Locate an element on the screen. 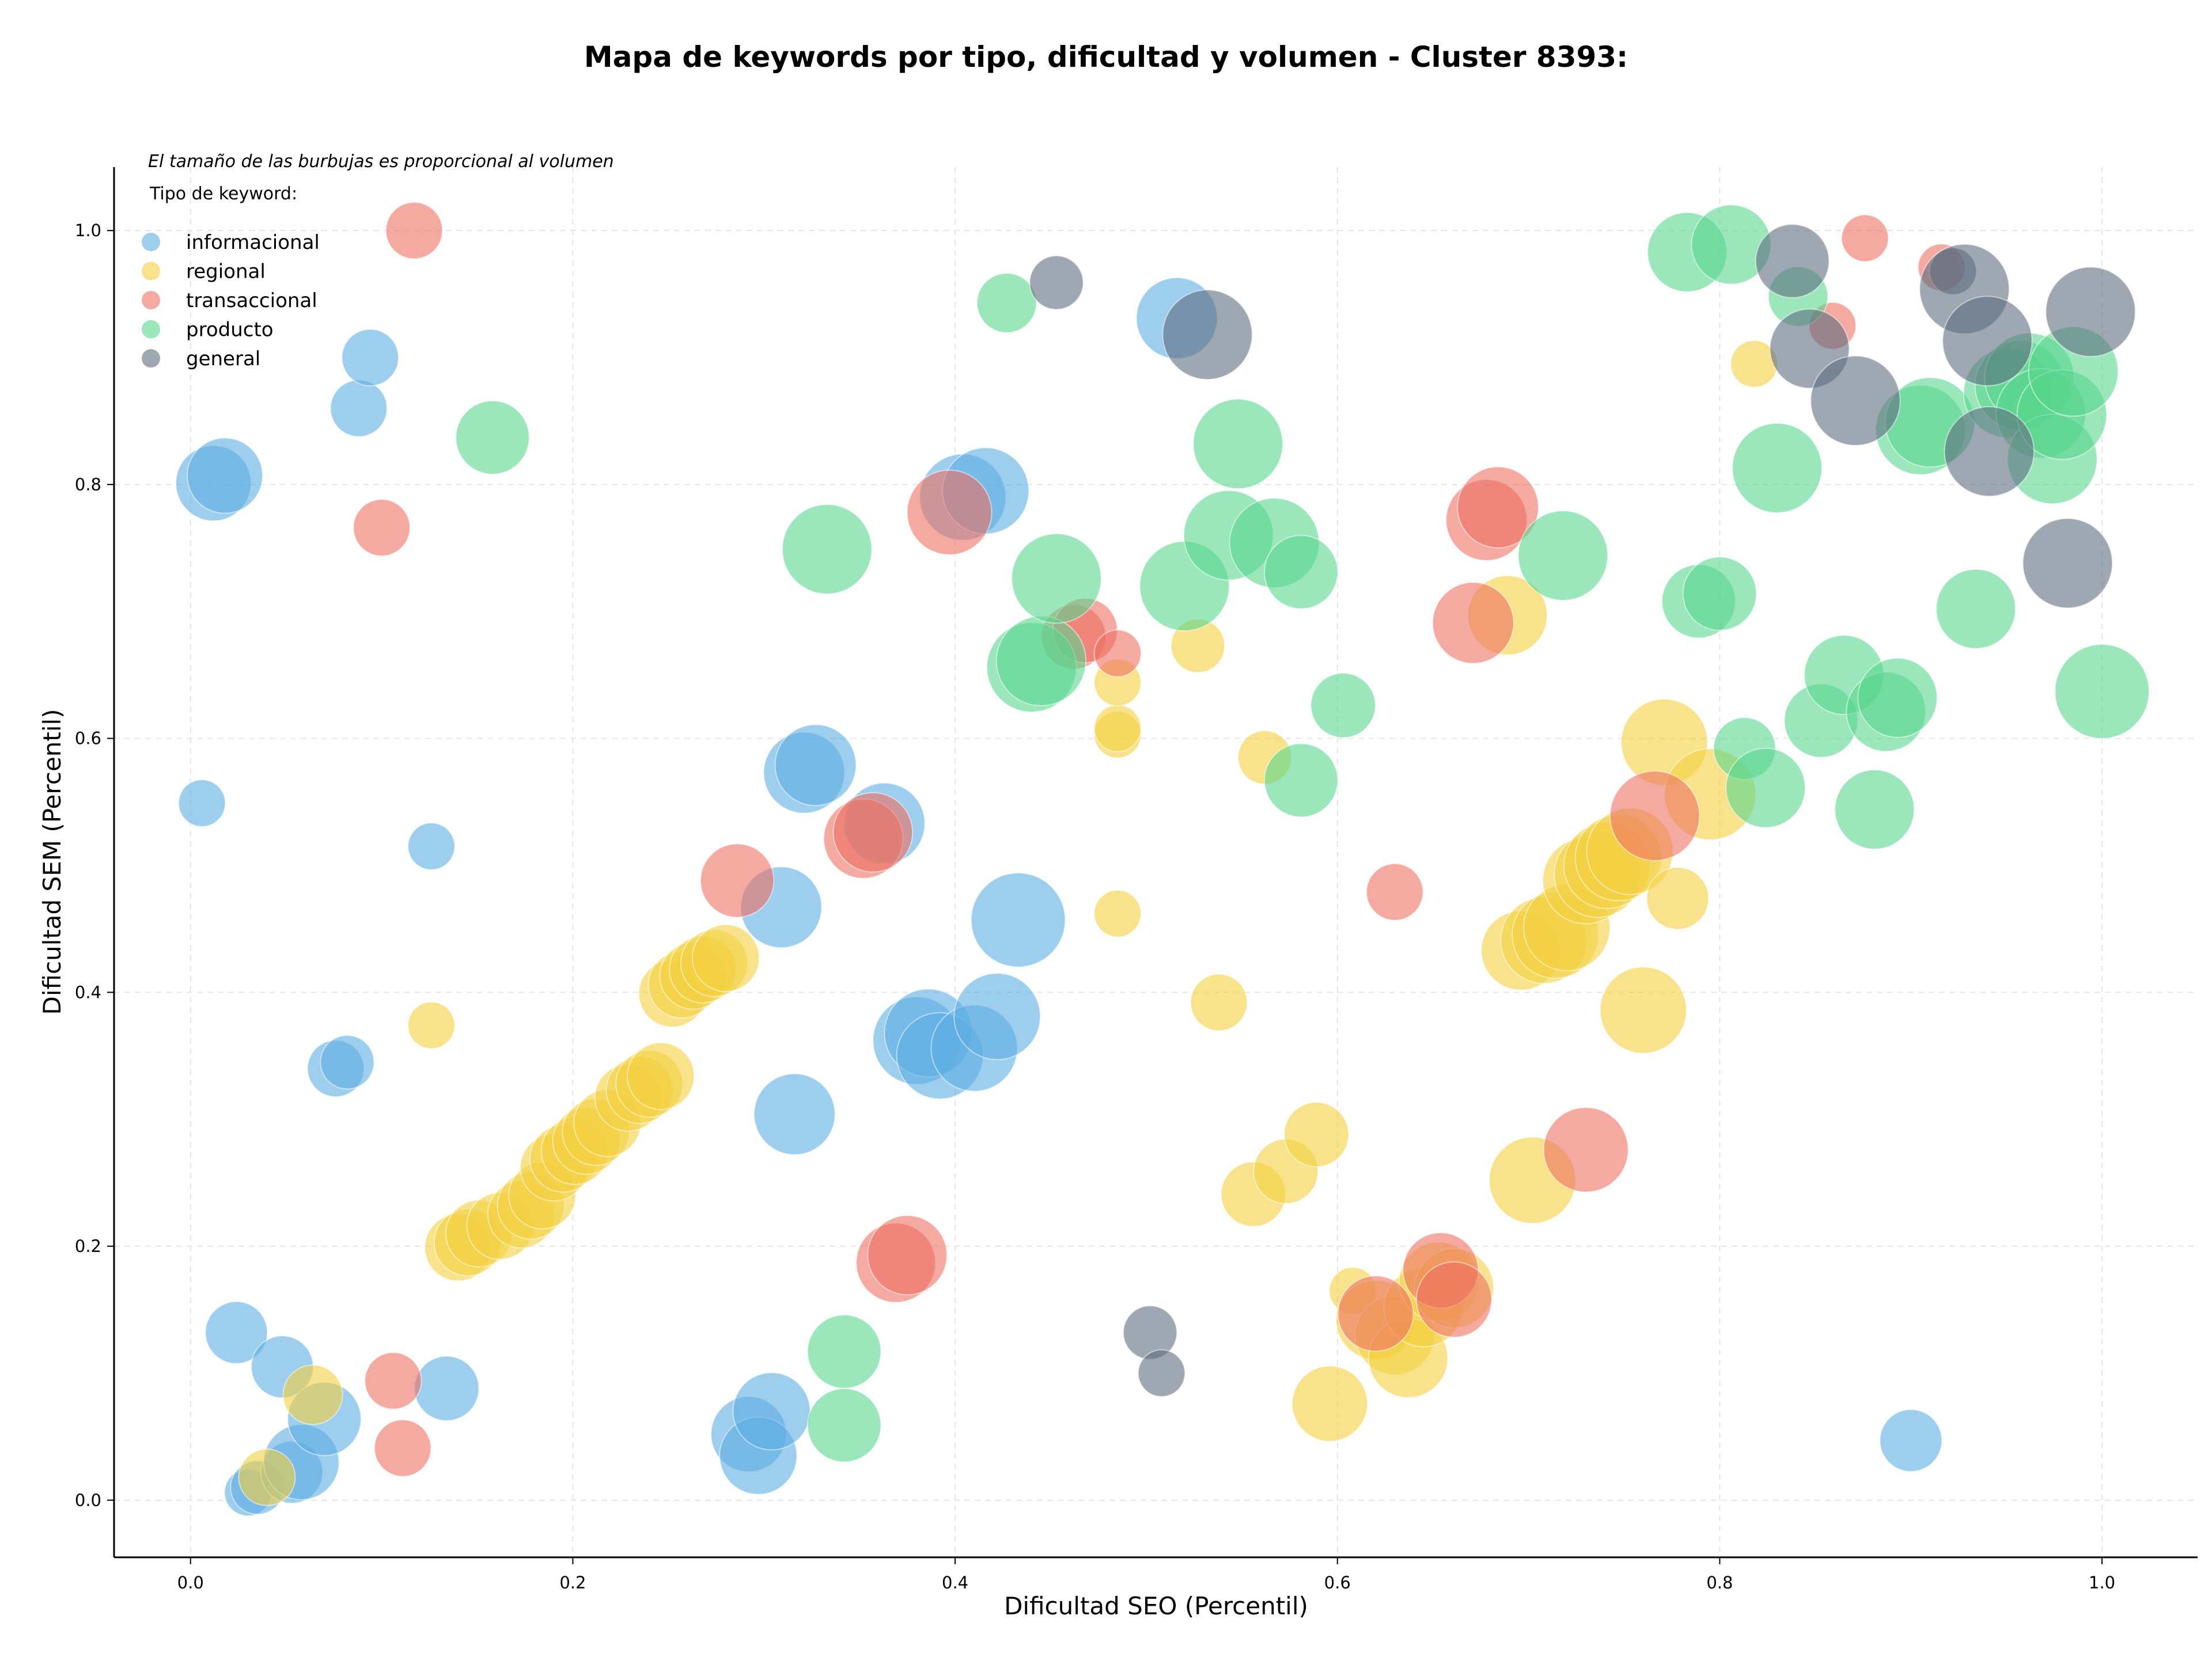 This screenshot has height=1661, width=2212. legend-title: Tipo de keyword: is located at coordinates (223, 194).